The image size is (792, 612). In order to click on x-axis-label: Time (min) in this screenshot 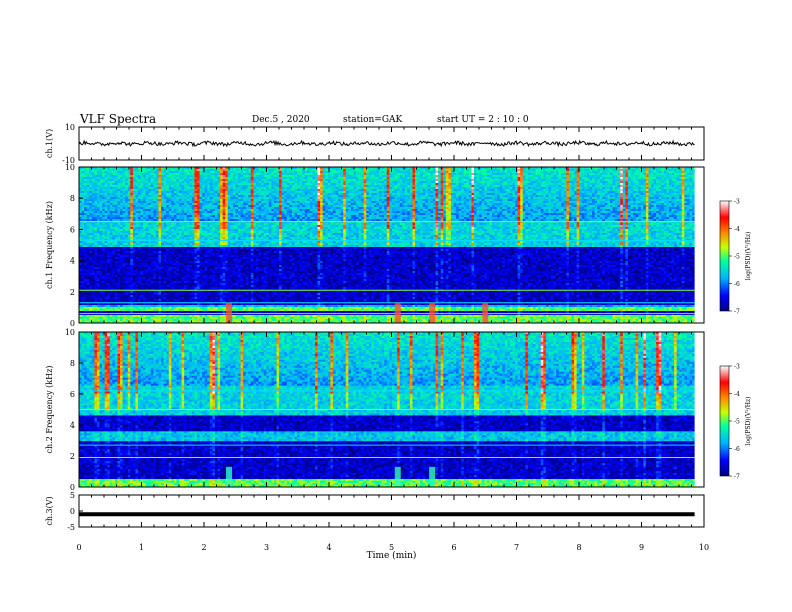, I will do `click(392, 555)`.